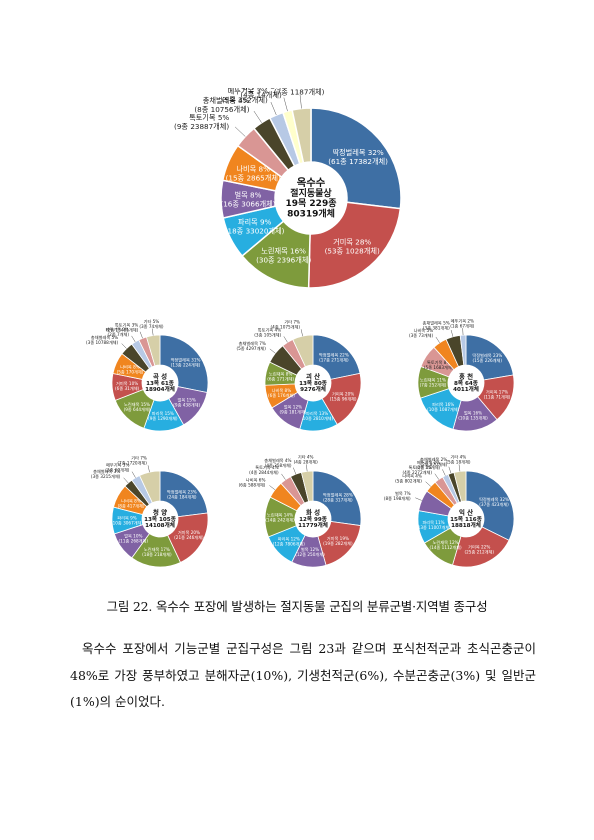 The height and width of the screenshot is (840, 594). What do you see at coordinates (127, 383) in the screenshot?
I see `slice-label: 거미목 10%` at bounding box center [127, 383].